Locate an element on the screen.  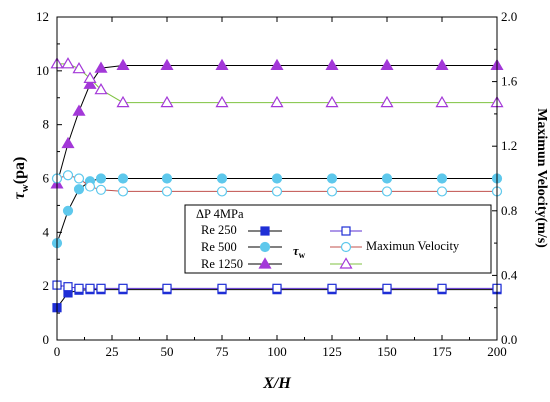
x-tick-label: 200 is located at coordinates (497, 351).